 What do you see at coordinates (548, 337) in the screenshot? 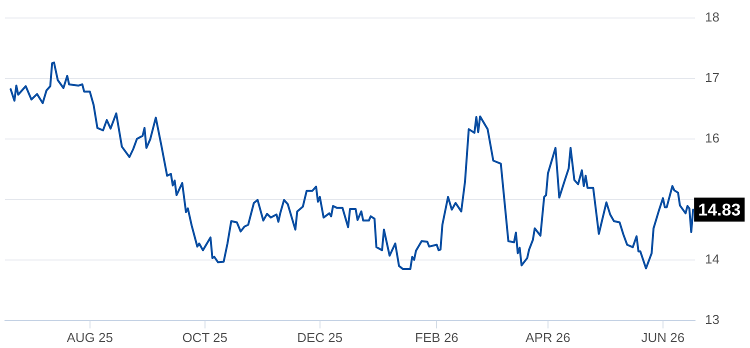
I see `x-tick-label: APR 26` at bounding box center [548, 337].